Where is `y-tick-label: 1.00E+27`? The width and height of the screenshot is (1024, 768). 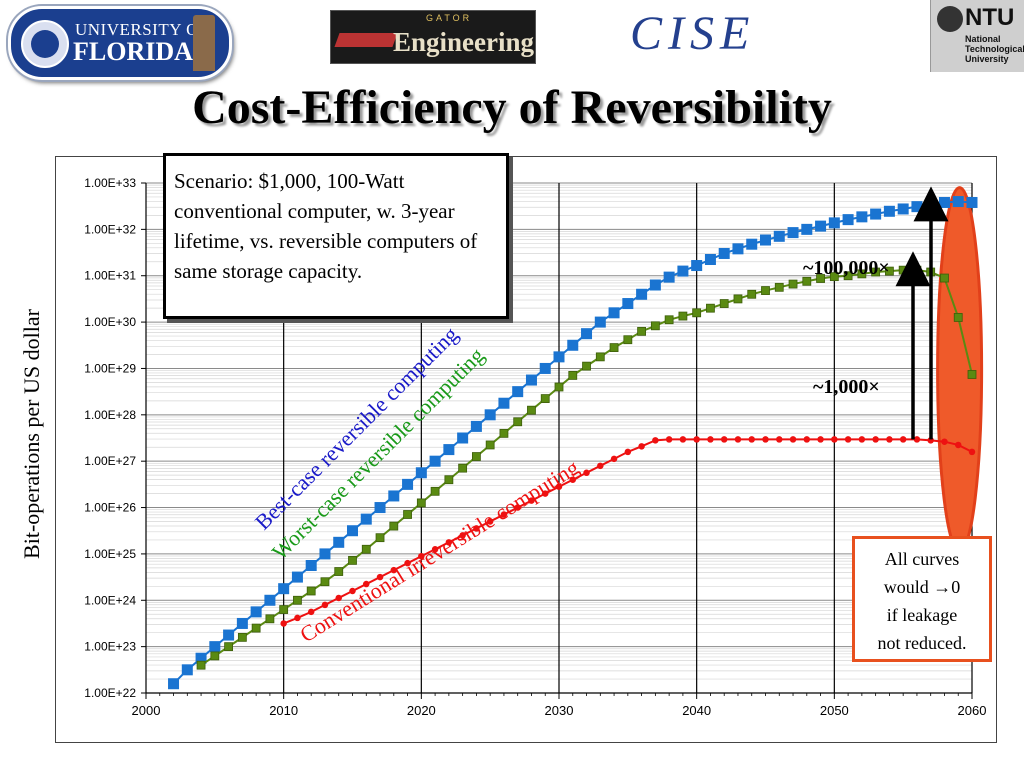
y-tick-label: 1.00E+27 is located at coordinates (110, 461).